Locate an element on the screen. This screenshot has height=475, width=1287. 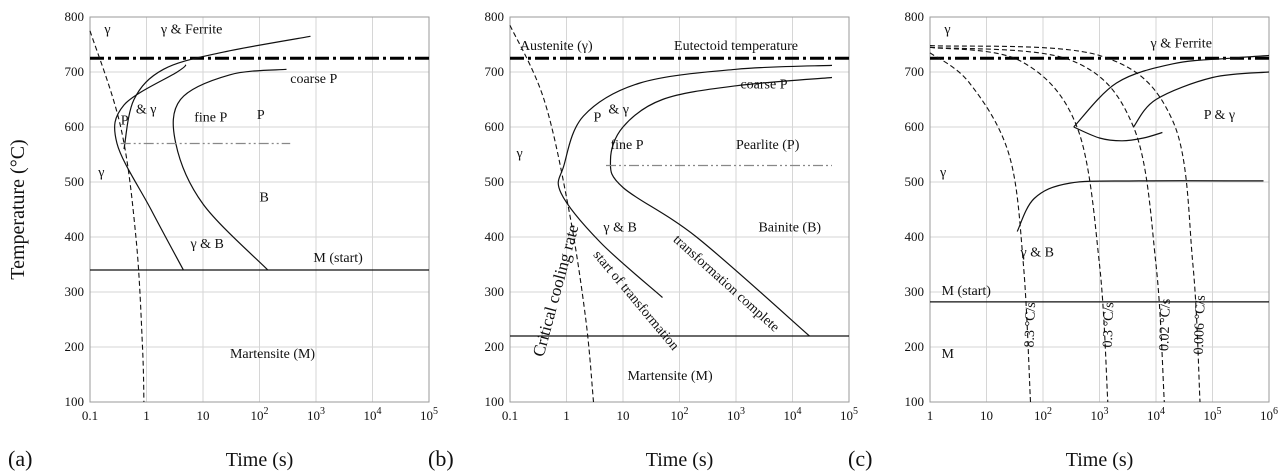
chart-annotation: 0.02 °C/s is located at coordinates (1165, 324).